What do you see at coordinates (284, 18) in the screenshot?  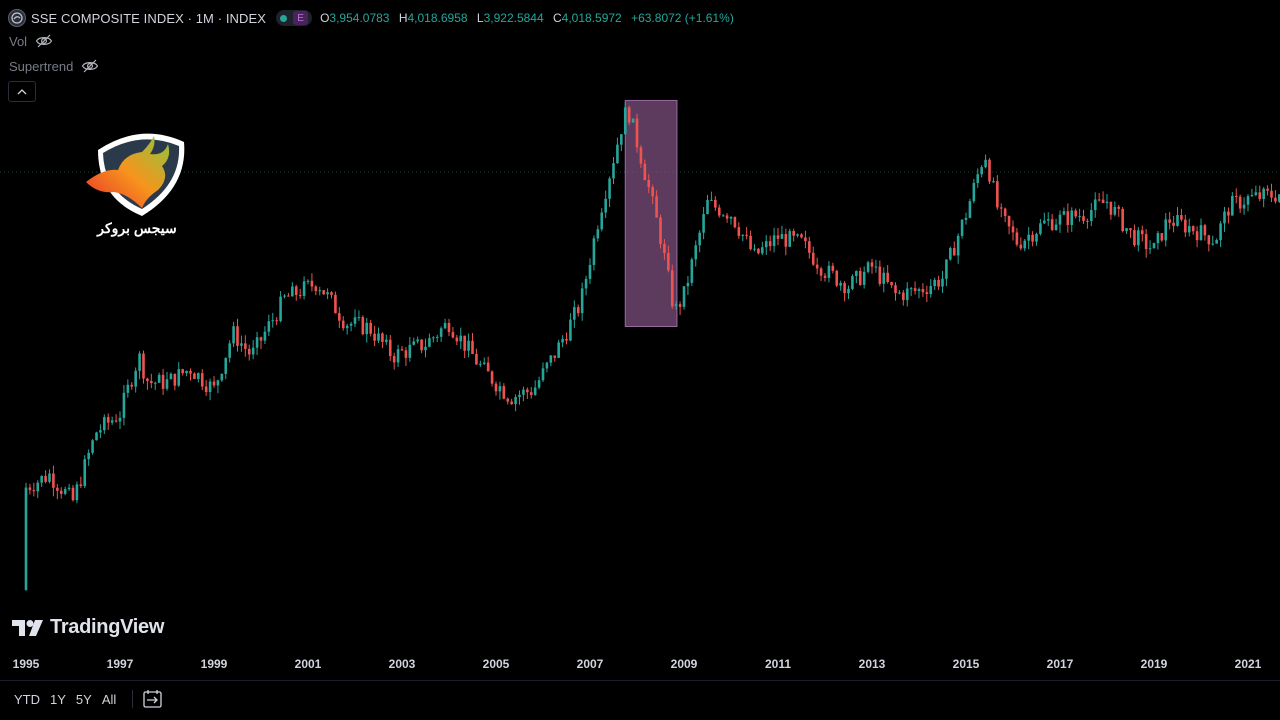 I see `market-open-dot` at bounding box center [284, 18].